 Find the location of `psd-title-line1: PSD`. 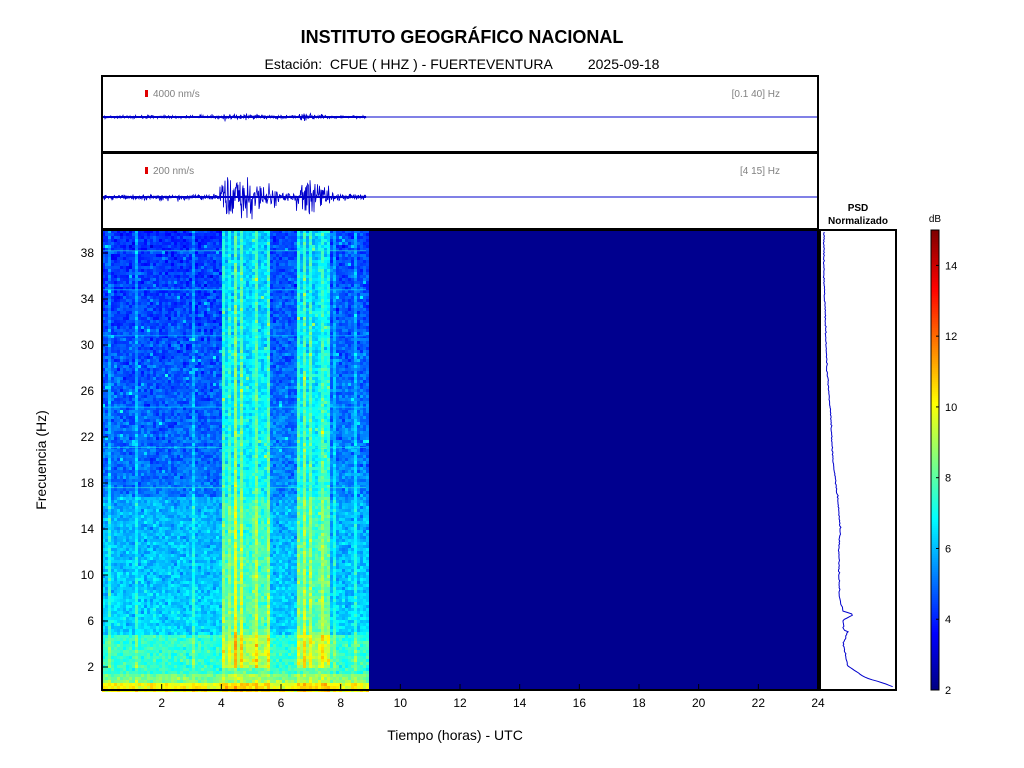

psd-title-line1: PSD is located at coordinates (858, 208).